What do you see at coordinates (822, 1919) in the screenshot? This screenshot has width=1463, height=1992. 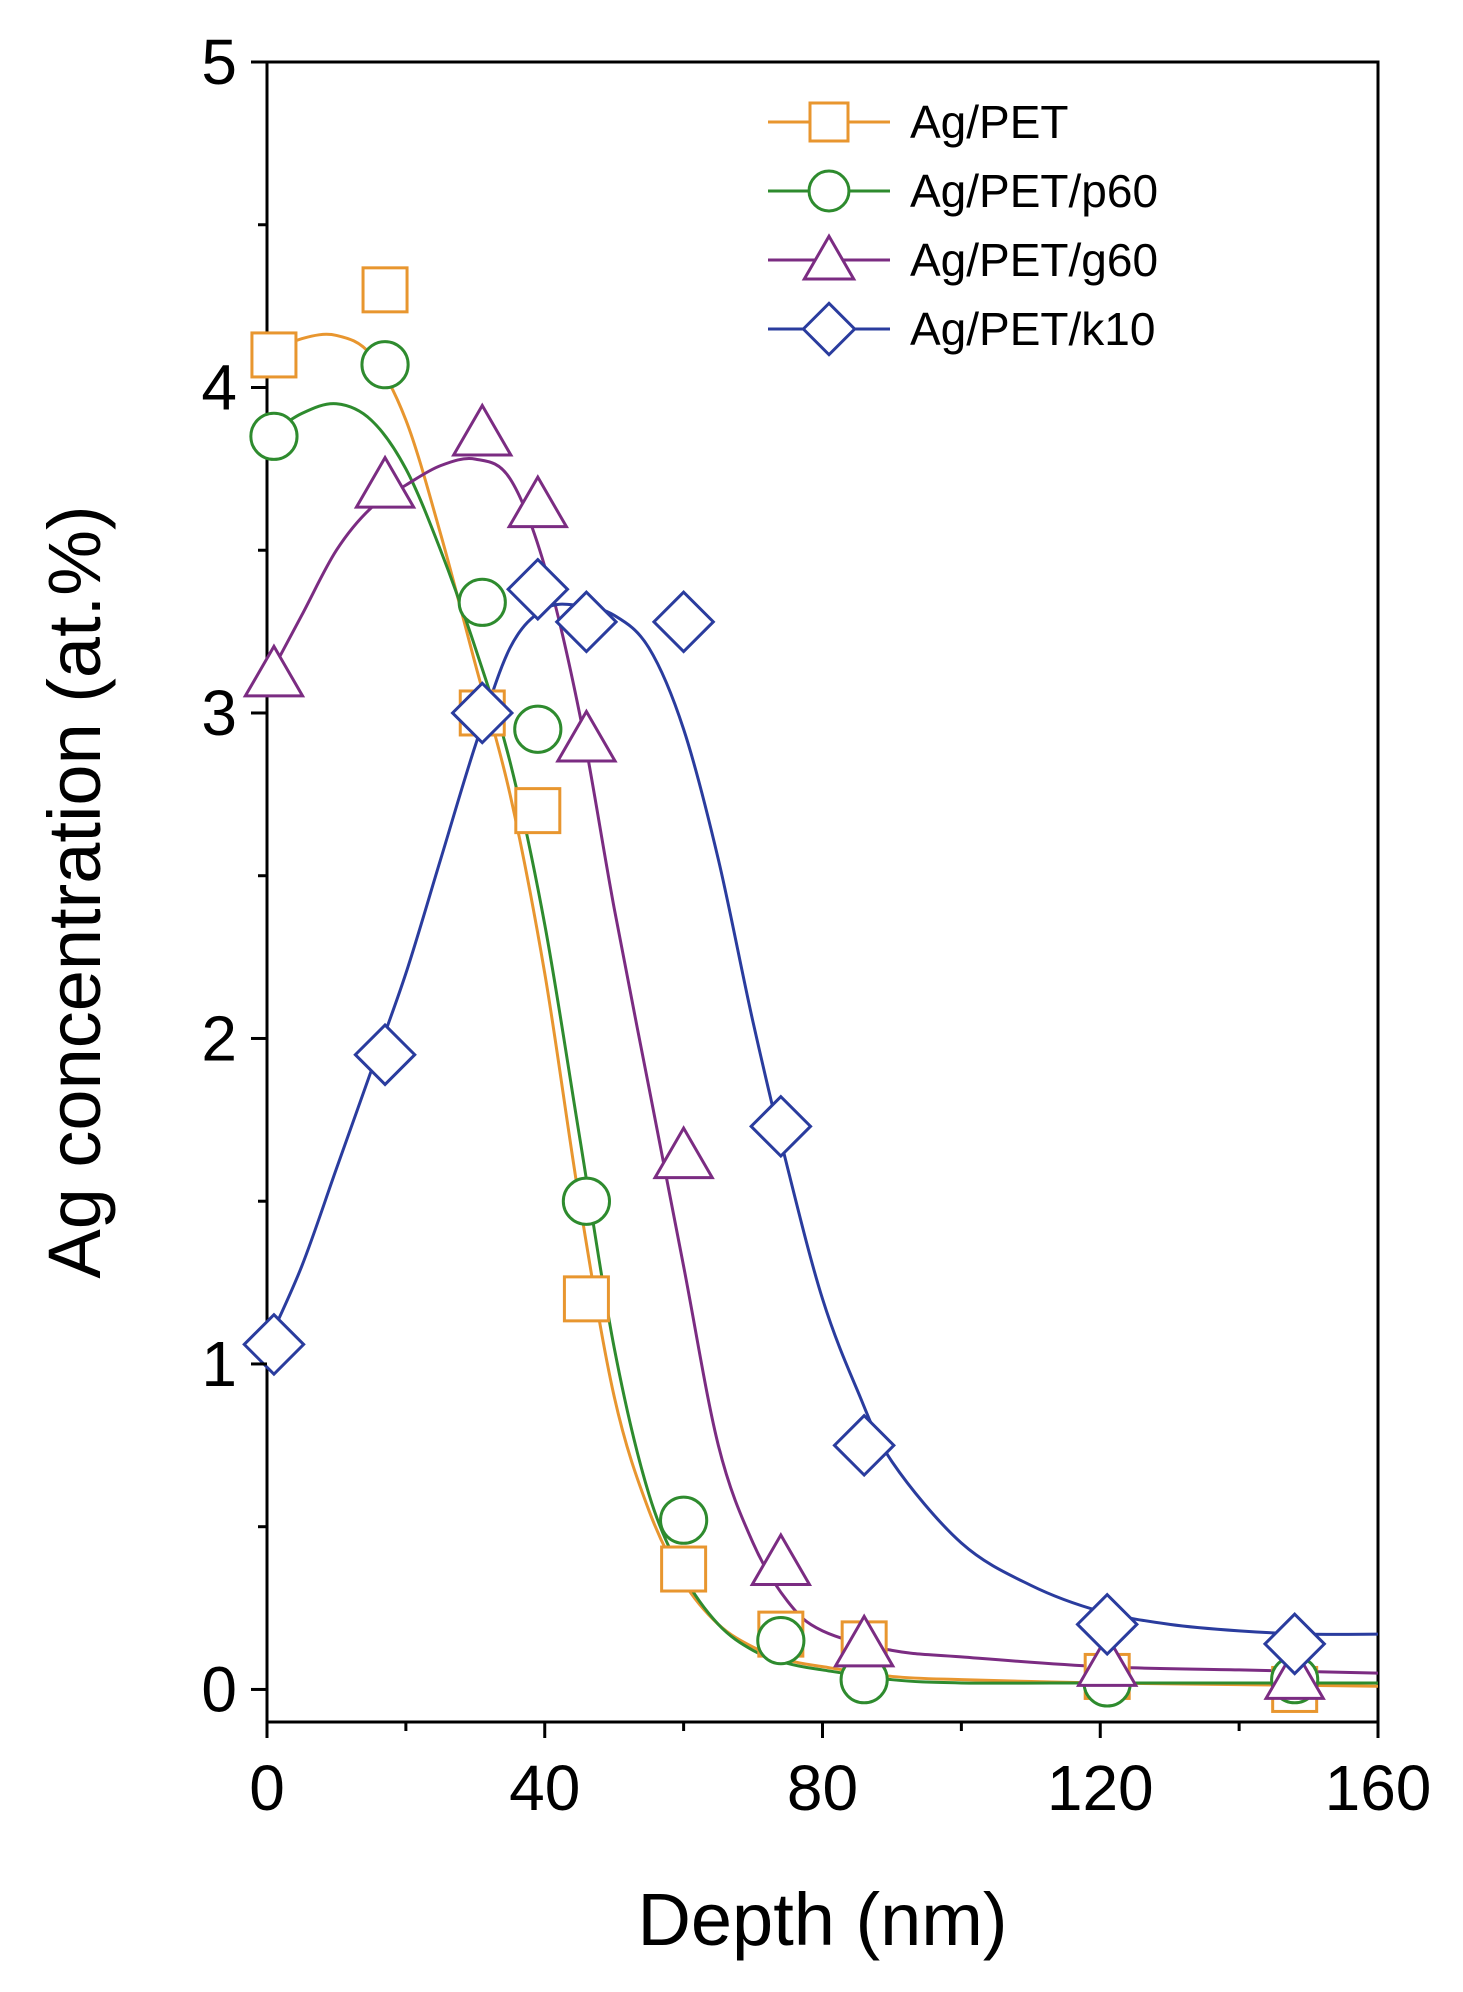 I see `x-axis-title: Depth (nm)` at bounding box center [822, 1919].